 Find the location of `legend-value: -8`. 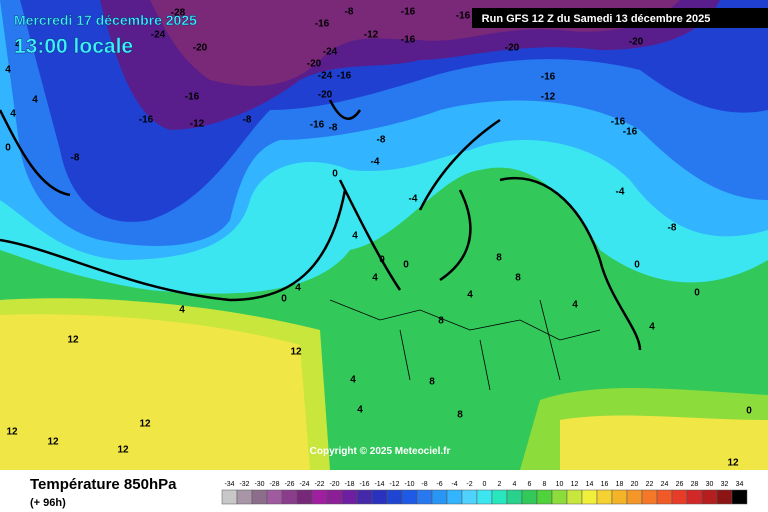

legend-value: -8 is located at coordinates (424, 484).